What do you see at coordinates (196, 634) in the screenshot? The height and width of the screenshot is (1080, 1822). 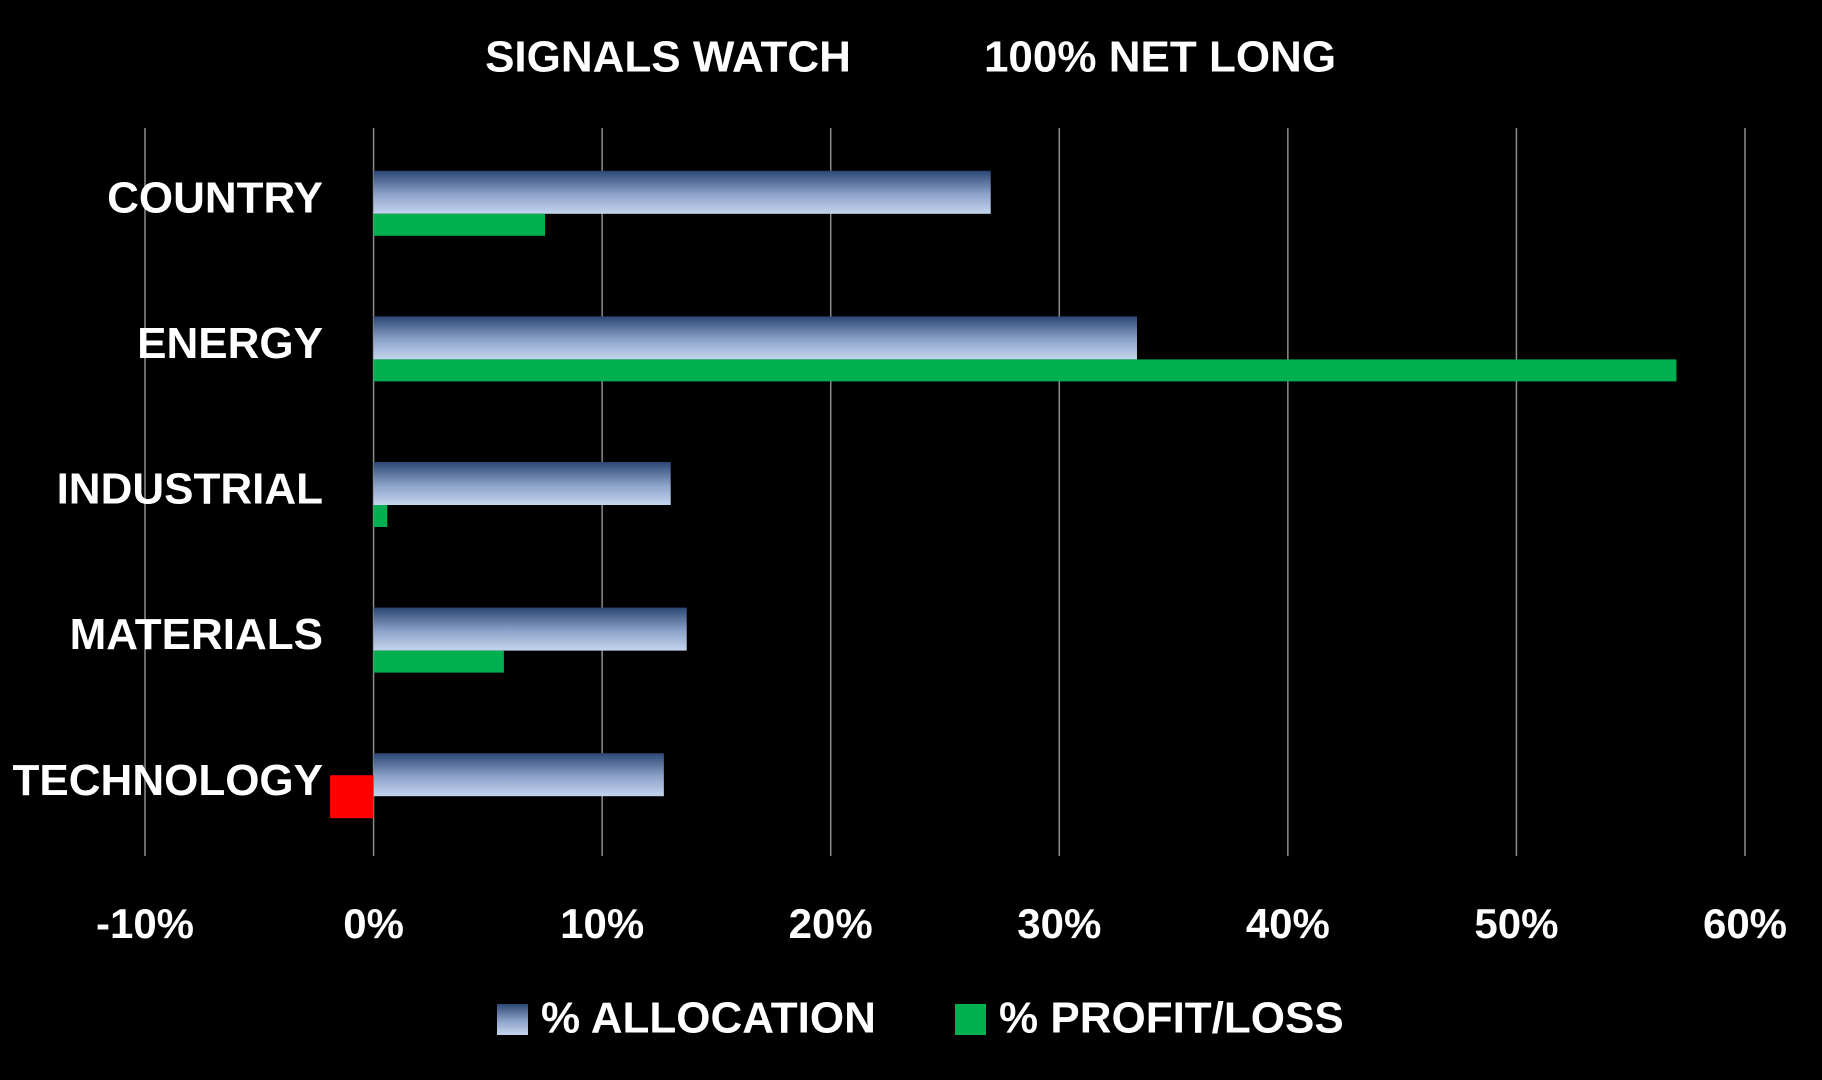 I see `y-tick-label: MATERIALS` at bounding box center [196, 634].